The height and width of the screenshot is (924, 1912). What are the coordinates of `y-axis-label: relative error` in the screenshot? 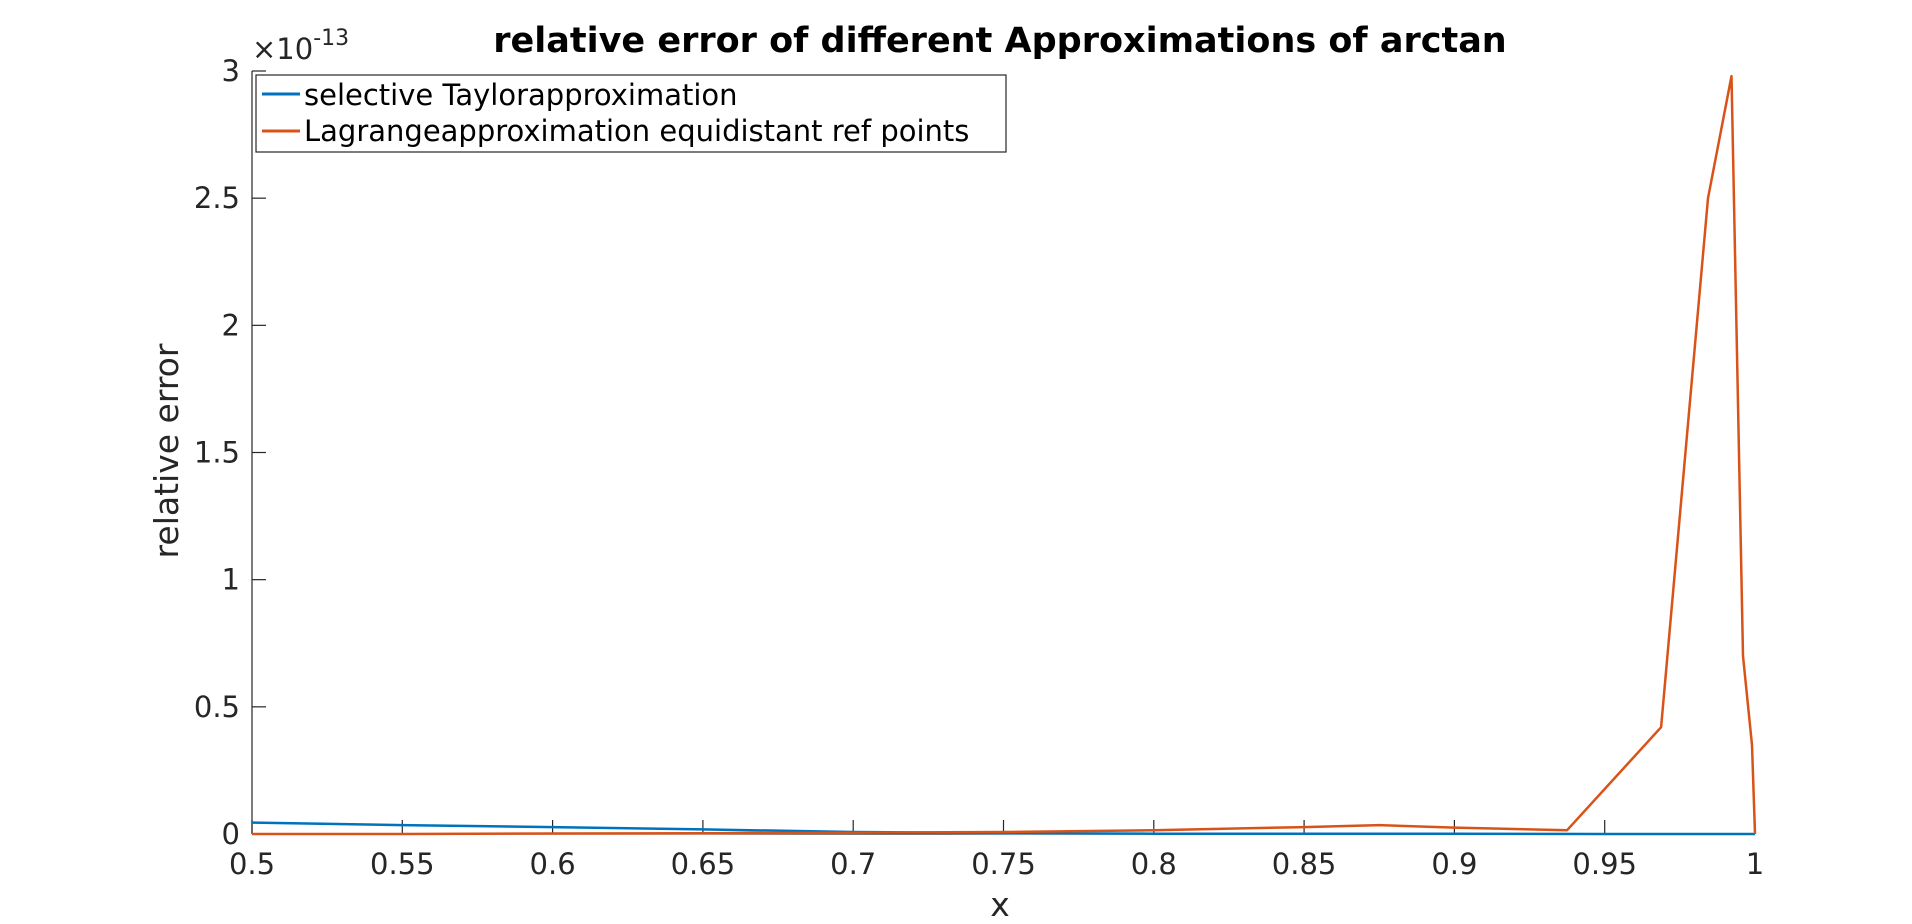 It's located at (166, 450).